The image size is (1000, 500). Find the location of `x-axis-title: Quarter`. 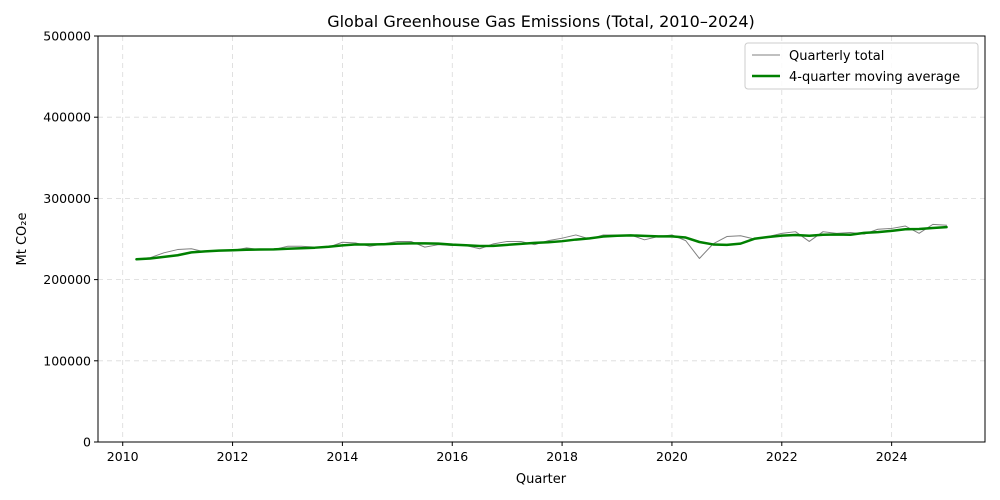

x-axis-title: Quarter is located at coordinates (541, 479).